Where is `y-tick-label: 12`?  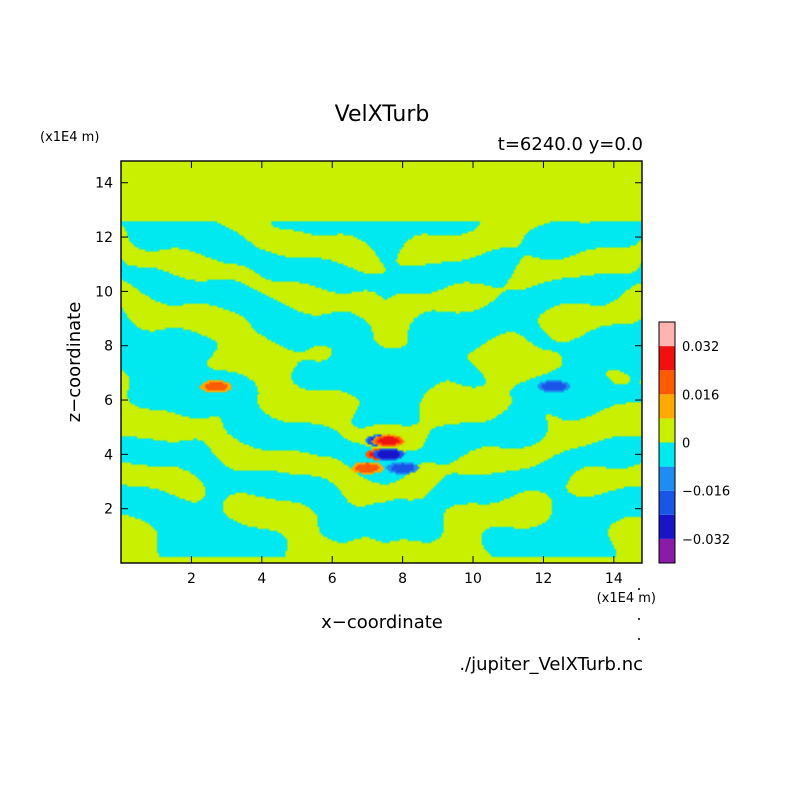 y-tick-label: 12 is located at coordinates (104, 238).